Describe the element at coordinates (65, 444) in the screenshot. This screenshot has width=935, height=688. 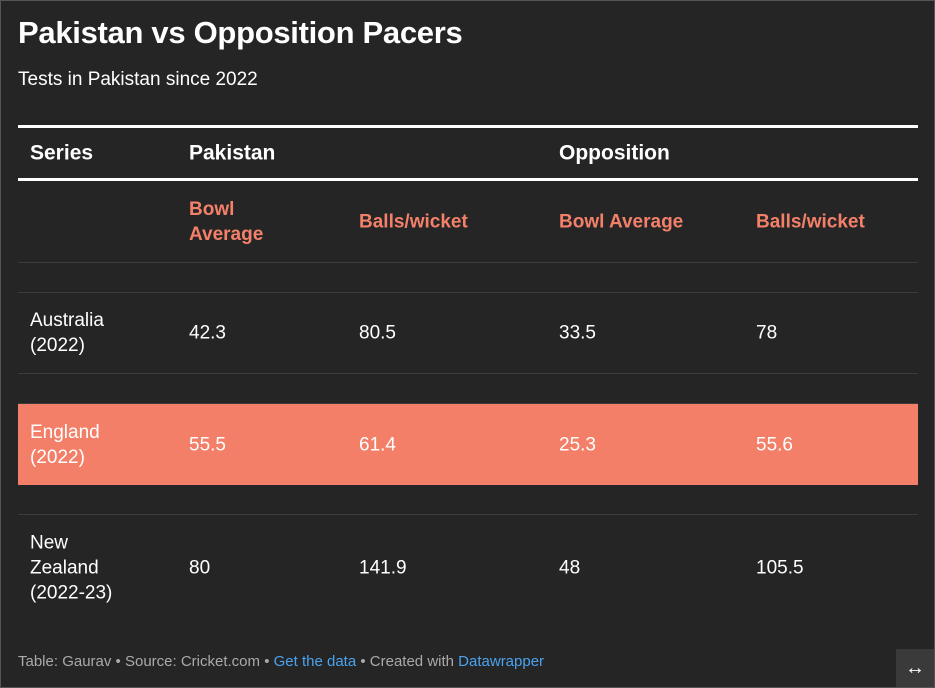
I see `series-cell: England (2022)` at that location.